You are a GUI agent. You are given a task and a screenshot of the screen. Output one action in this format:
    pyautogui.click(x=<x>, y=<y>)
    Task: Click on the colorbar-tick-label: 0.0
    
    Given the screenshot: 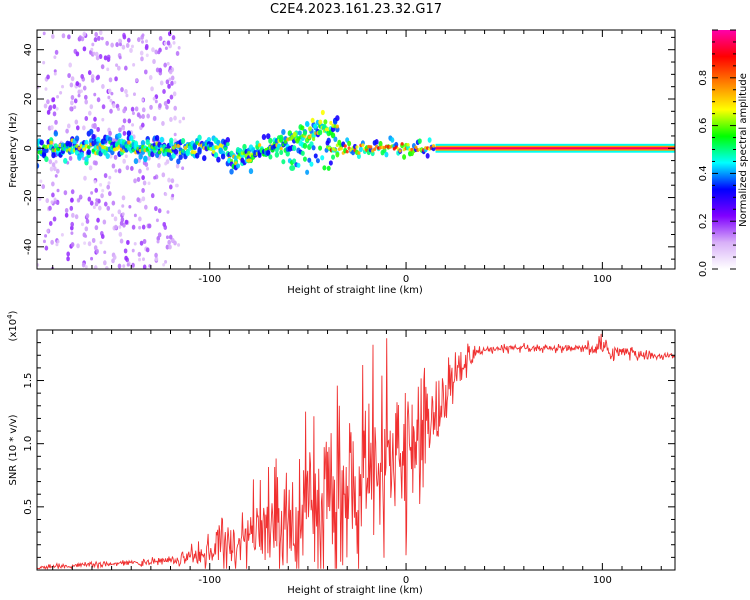 What is the action you would take?
    pyautogui.click(x=703, y=269)
    